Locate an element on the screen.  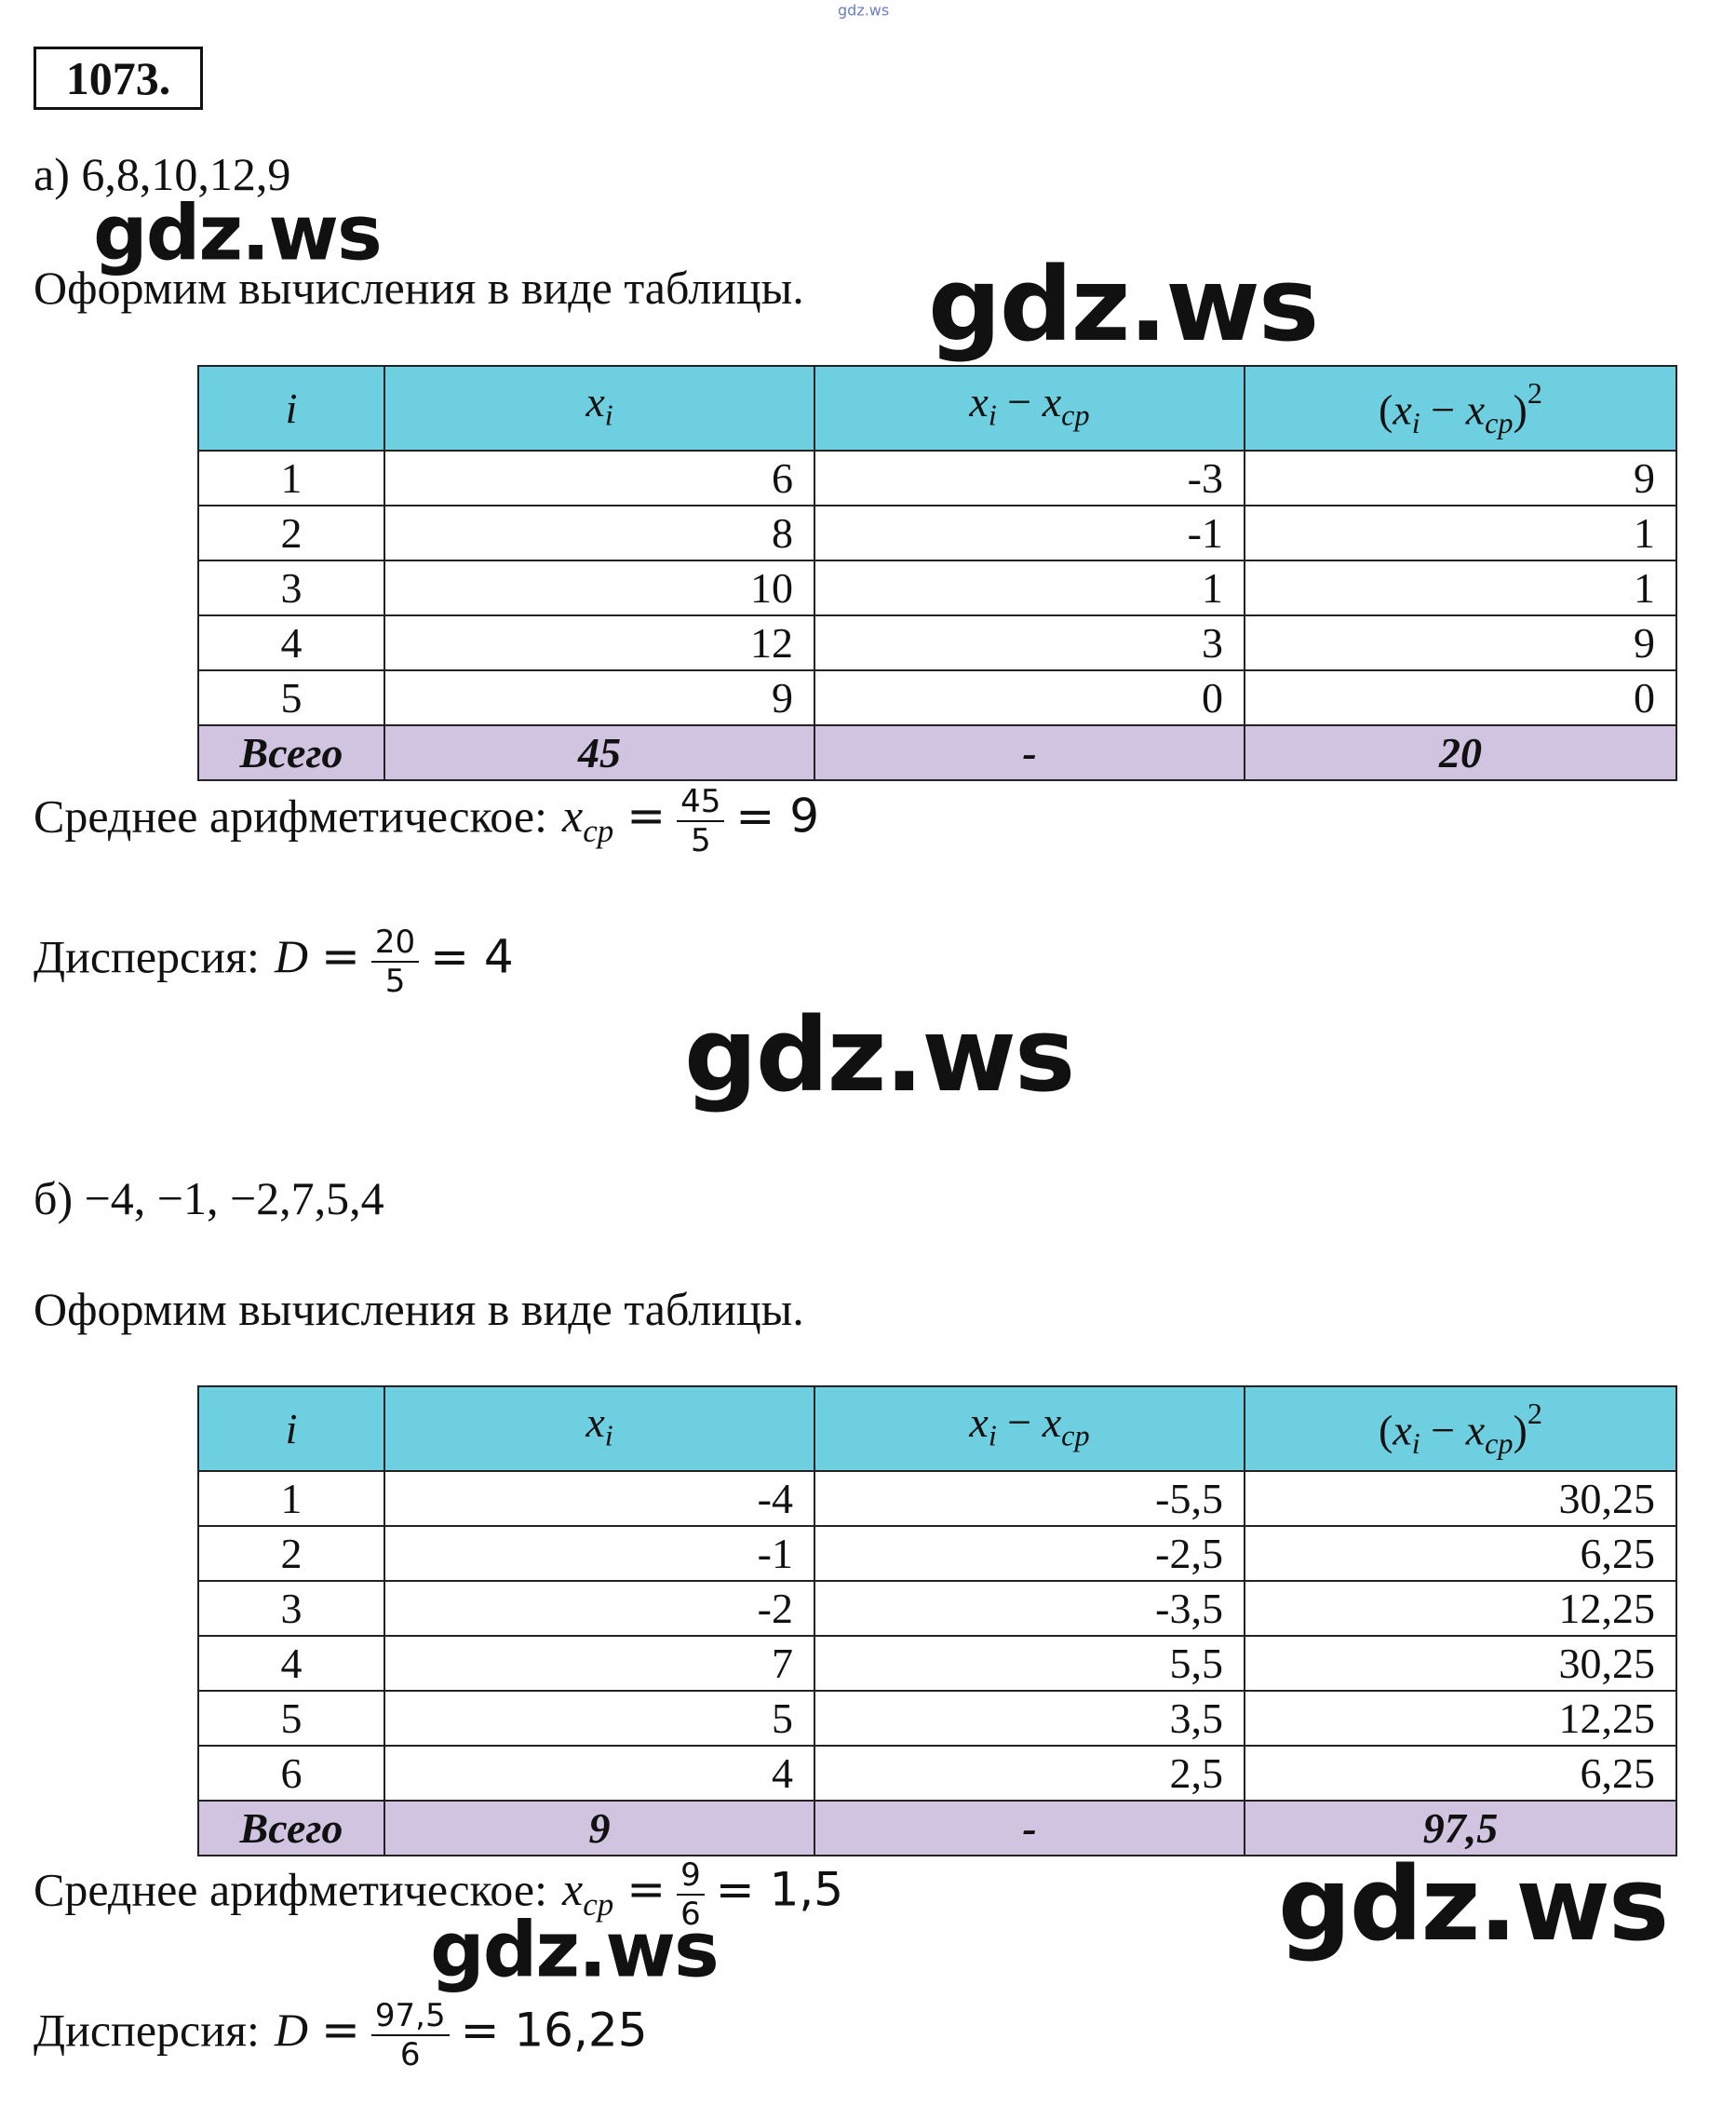
row: 3 10 1 1 is located at coordinates (937, 588).